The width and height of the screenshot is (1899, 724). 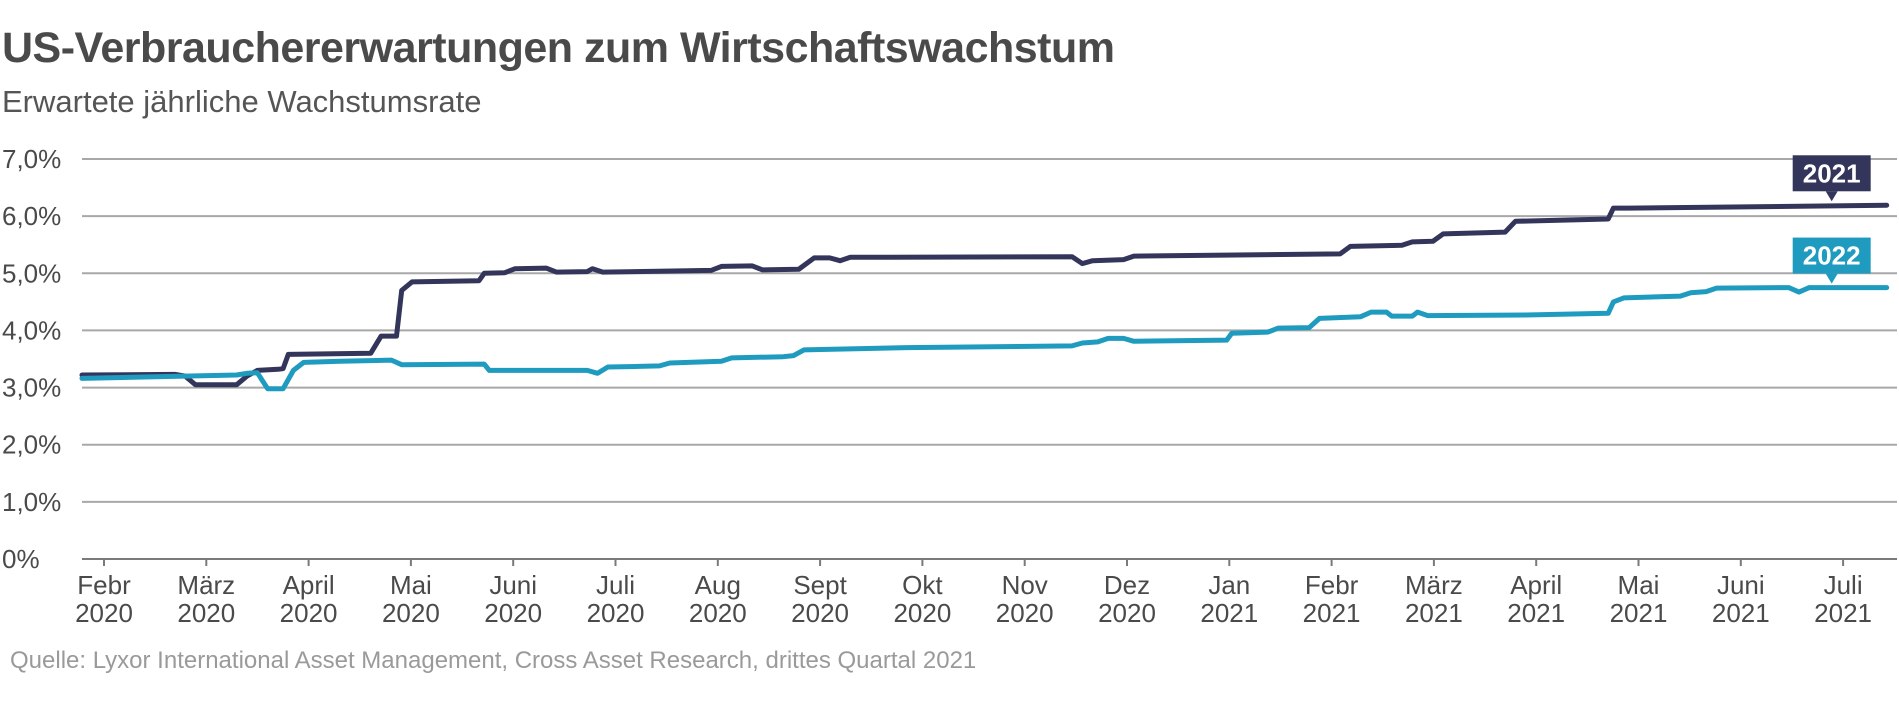 What do you see at coordinates (31, 159) in the screenshot?
I see `y-tick-label: 7,0%` at bounding box center [31, 159].